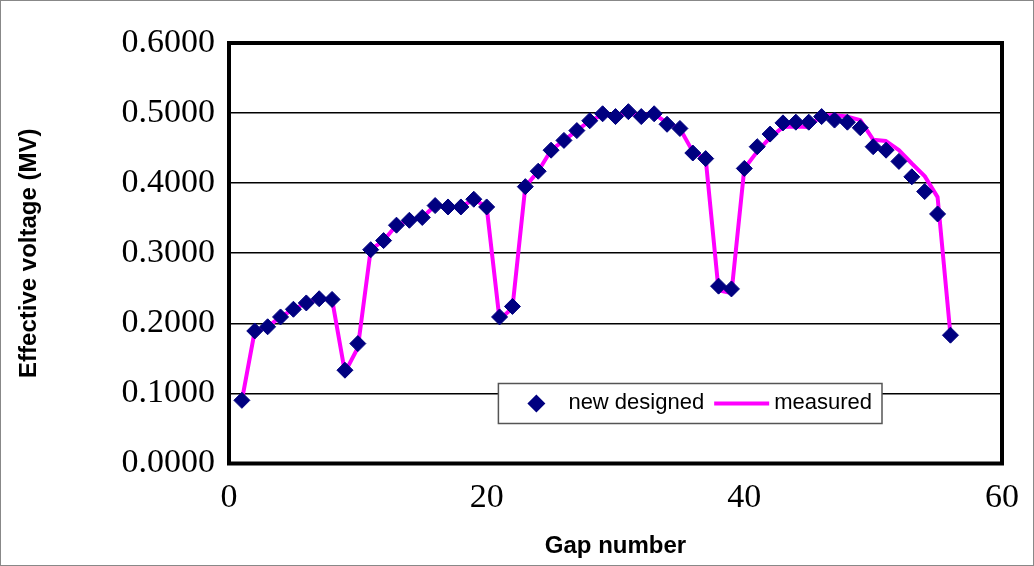 This screenshot has height=566, width=1034. I want to click on y-tick-label: 0.6000, so click(168, 40).